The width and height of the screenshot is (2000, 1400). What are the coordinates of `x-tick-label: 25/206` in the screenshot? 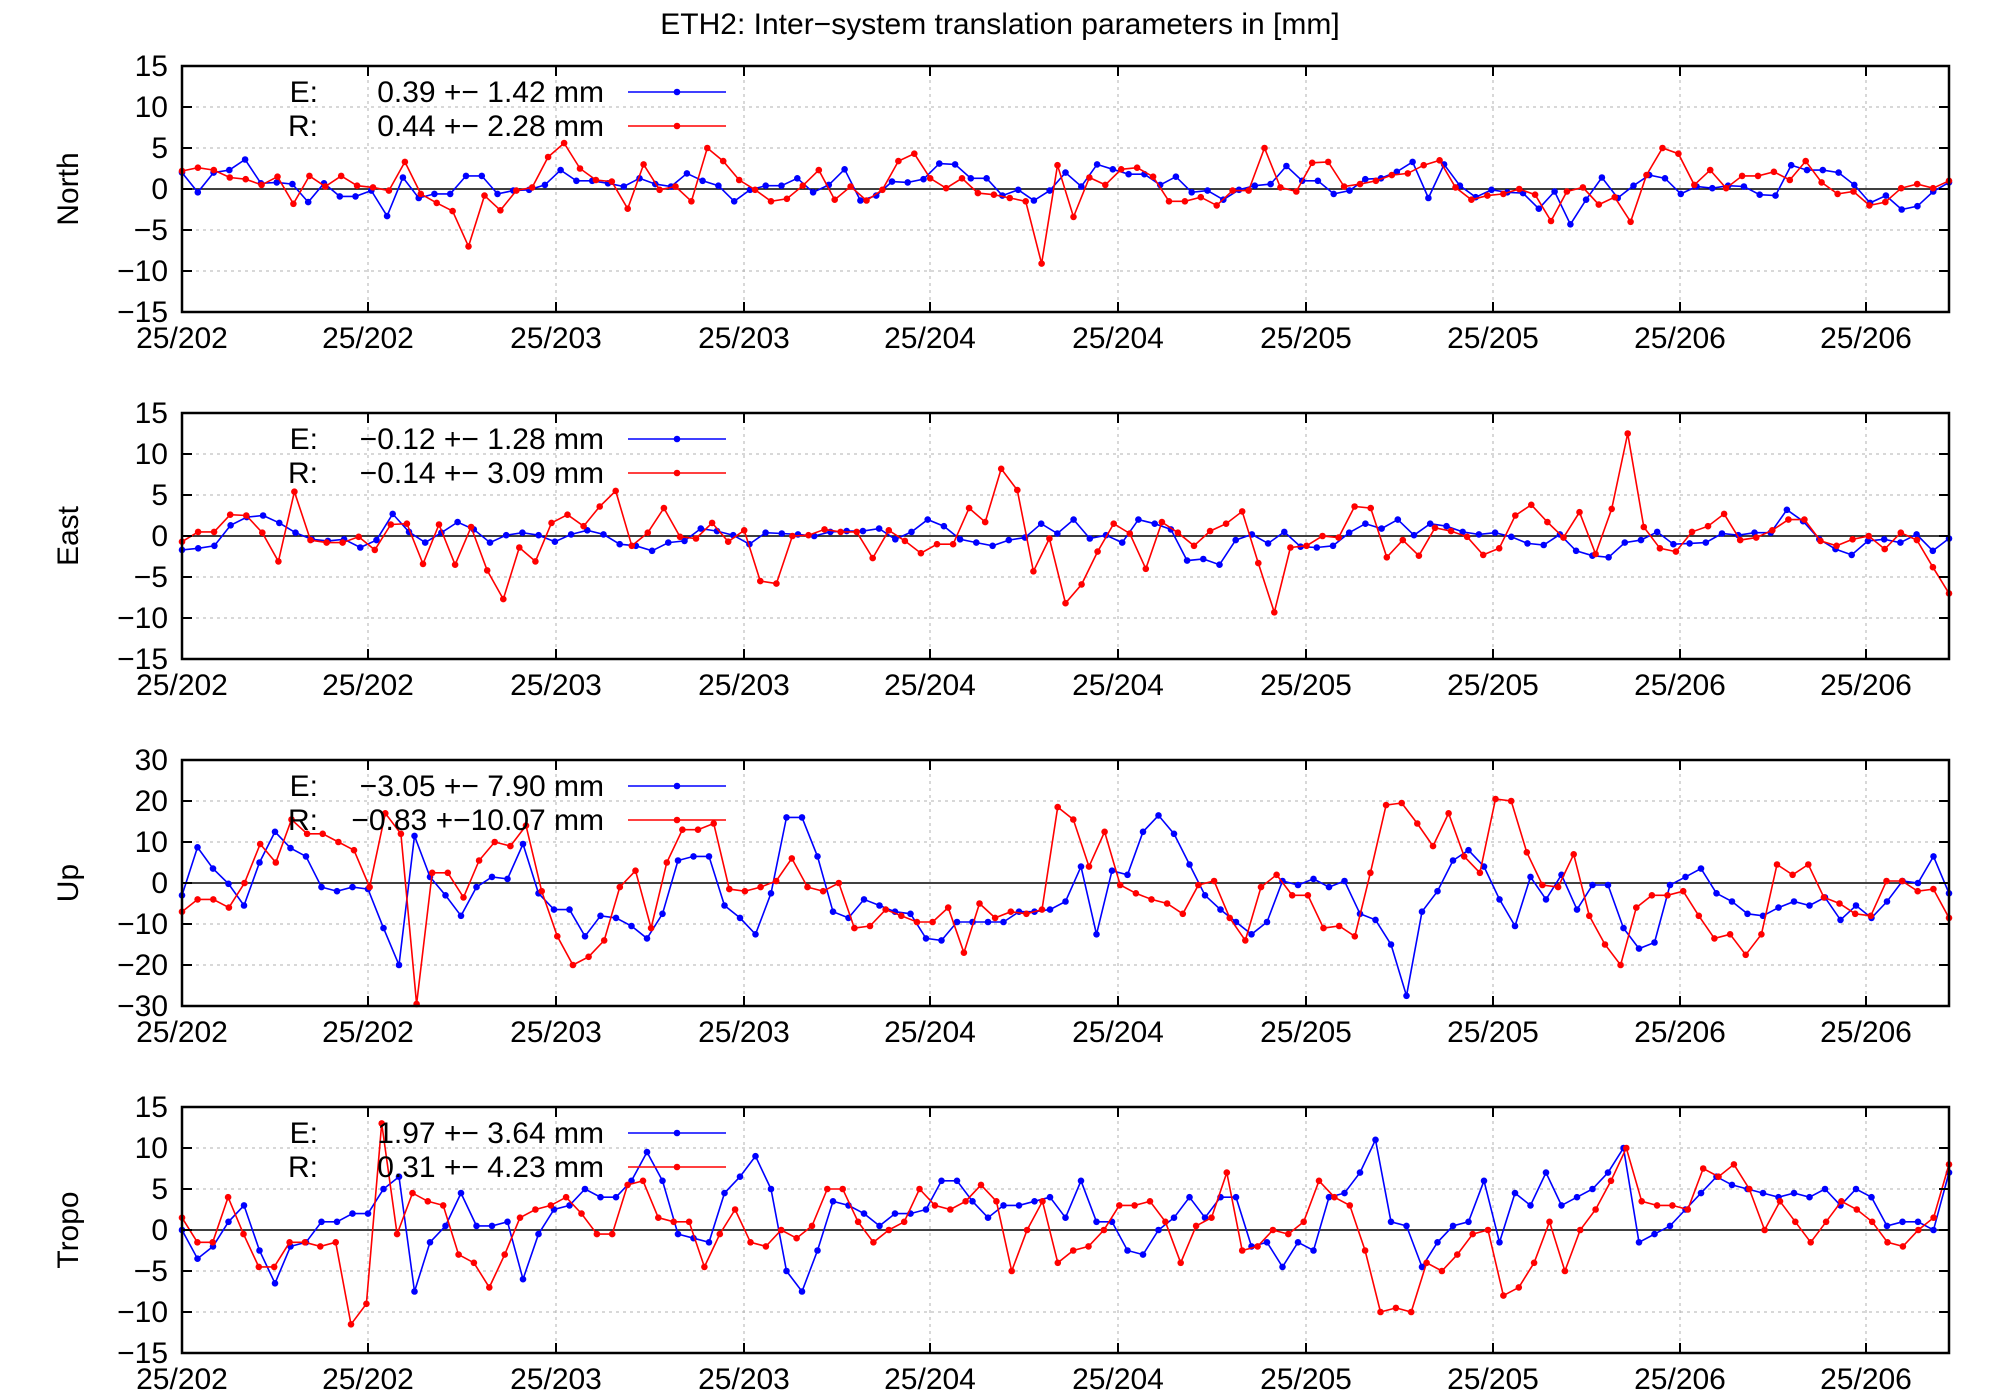 It's located at (1866, 338).